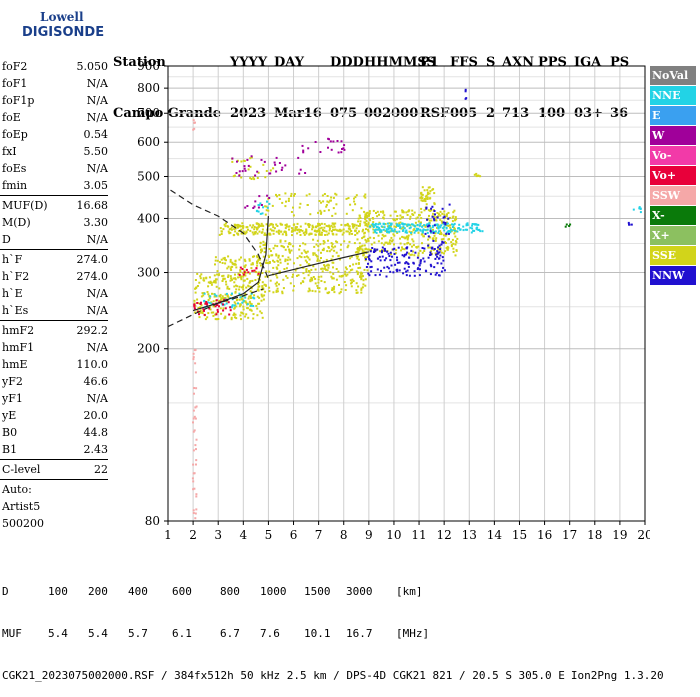  Describe the element at coordinates (230, 591) in the screenshot. I see `footer-value: 800` at that location.